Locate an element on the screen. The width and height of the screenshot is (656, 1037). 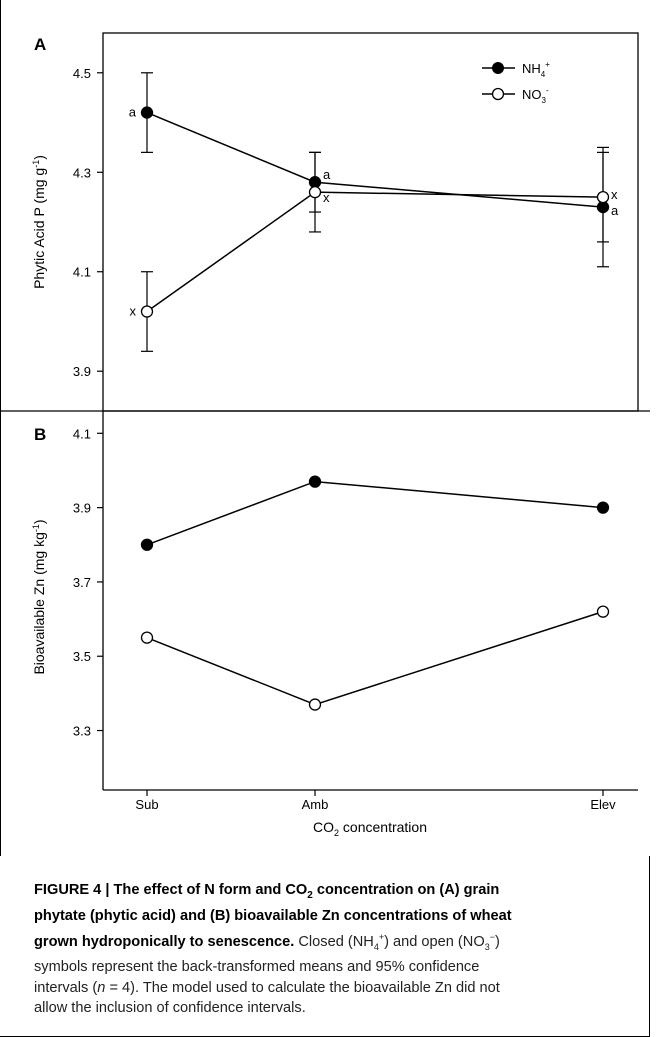
x-tick-label: Sub is located at coordinates (146, 804).